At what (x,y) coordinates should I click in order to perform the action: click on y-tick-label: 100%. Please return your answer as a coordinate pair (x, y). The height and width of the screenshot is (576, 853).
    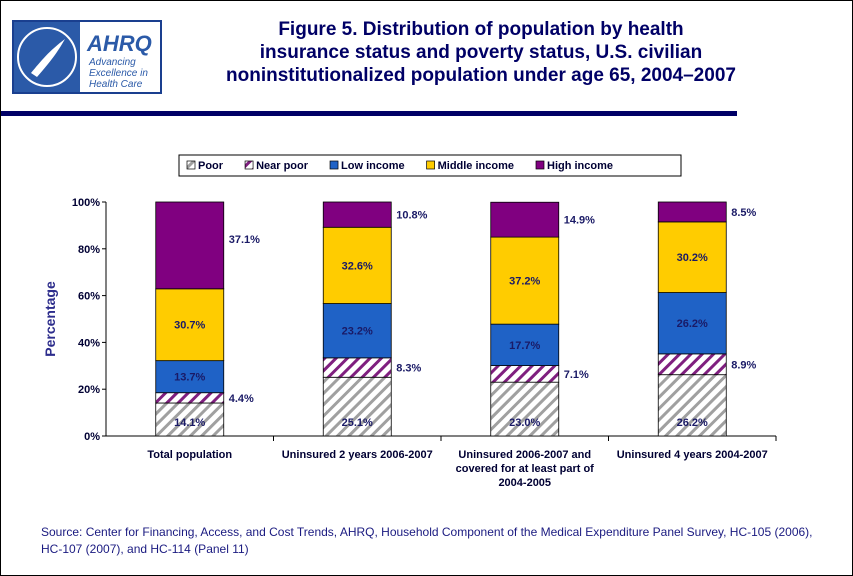
    Looking at the image, I should click on (86, 203).